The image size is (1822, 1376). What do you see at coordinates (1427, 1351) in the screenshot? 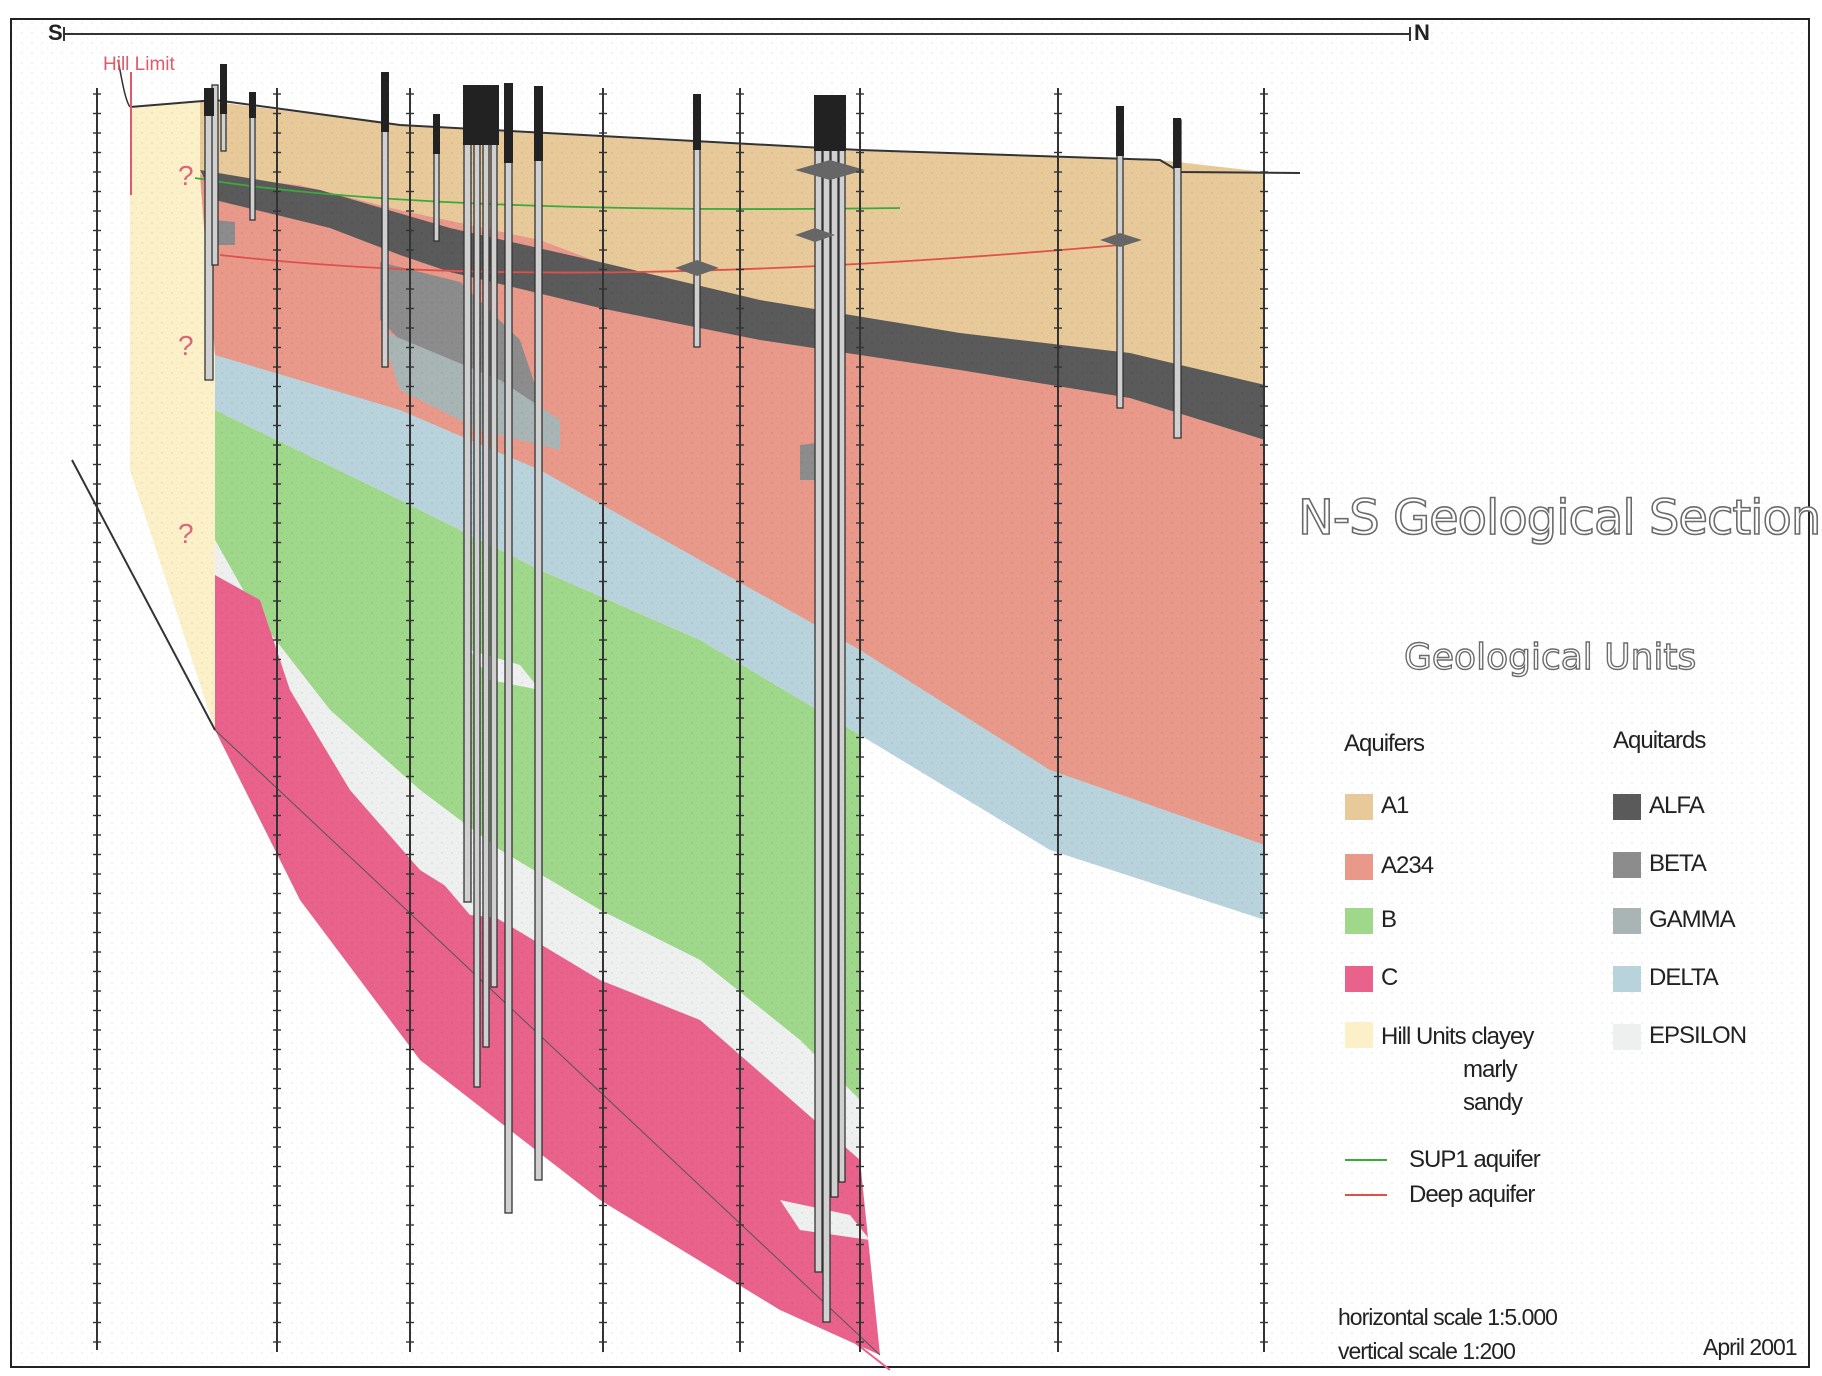
I see `vertical-scale: vertical scale 1:200` at bounding box center [1427, 1351].